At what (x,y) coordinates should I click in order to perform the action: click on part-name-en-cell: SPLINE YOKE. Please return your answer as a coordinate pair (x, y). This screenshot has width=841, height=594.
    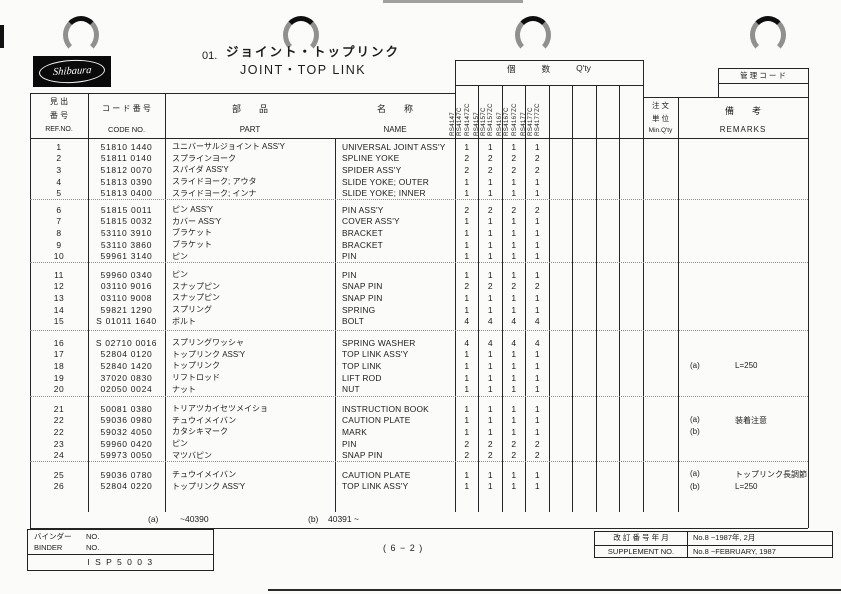
    Looking at the image, I should click on (371, 158).